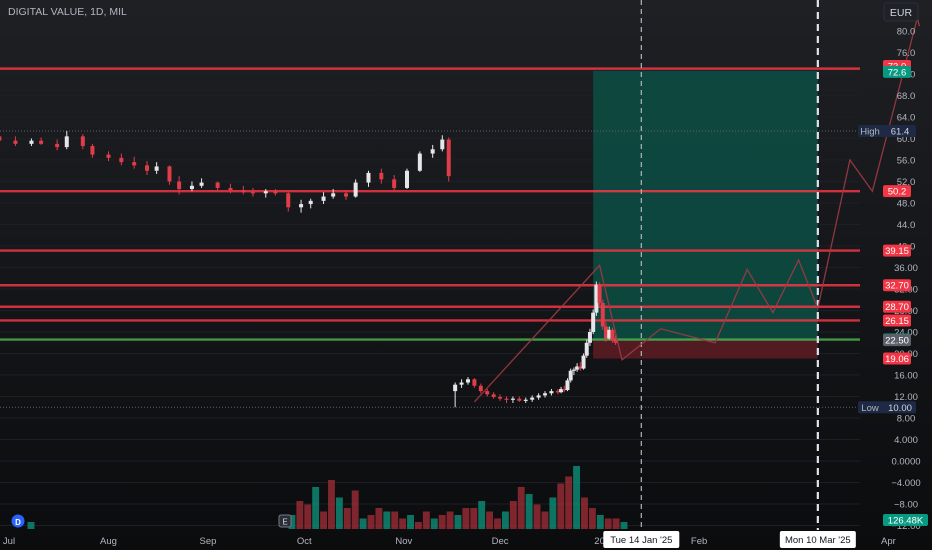  What do you see at coordinates (887, 407) in the screenshot?
I see `extreme-label: Low 10.00` at bounding box center [887, 407].